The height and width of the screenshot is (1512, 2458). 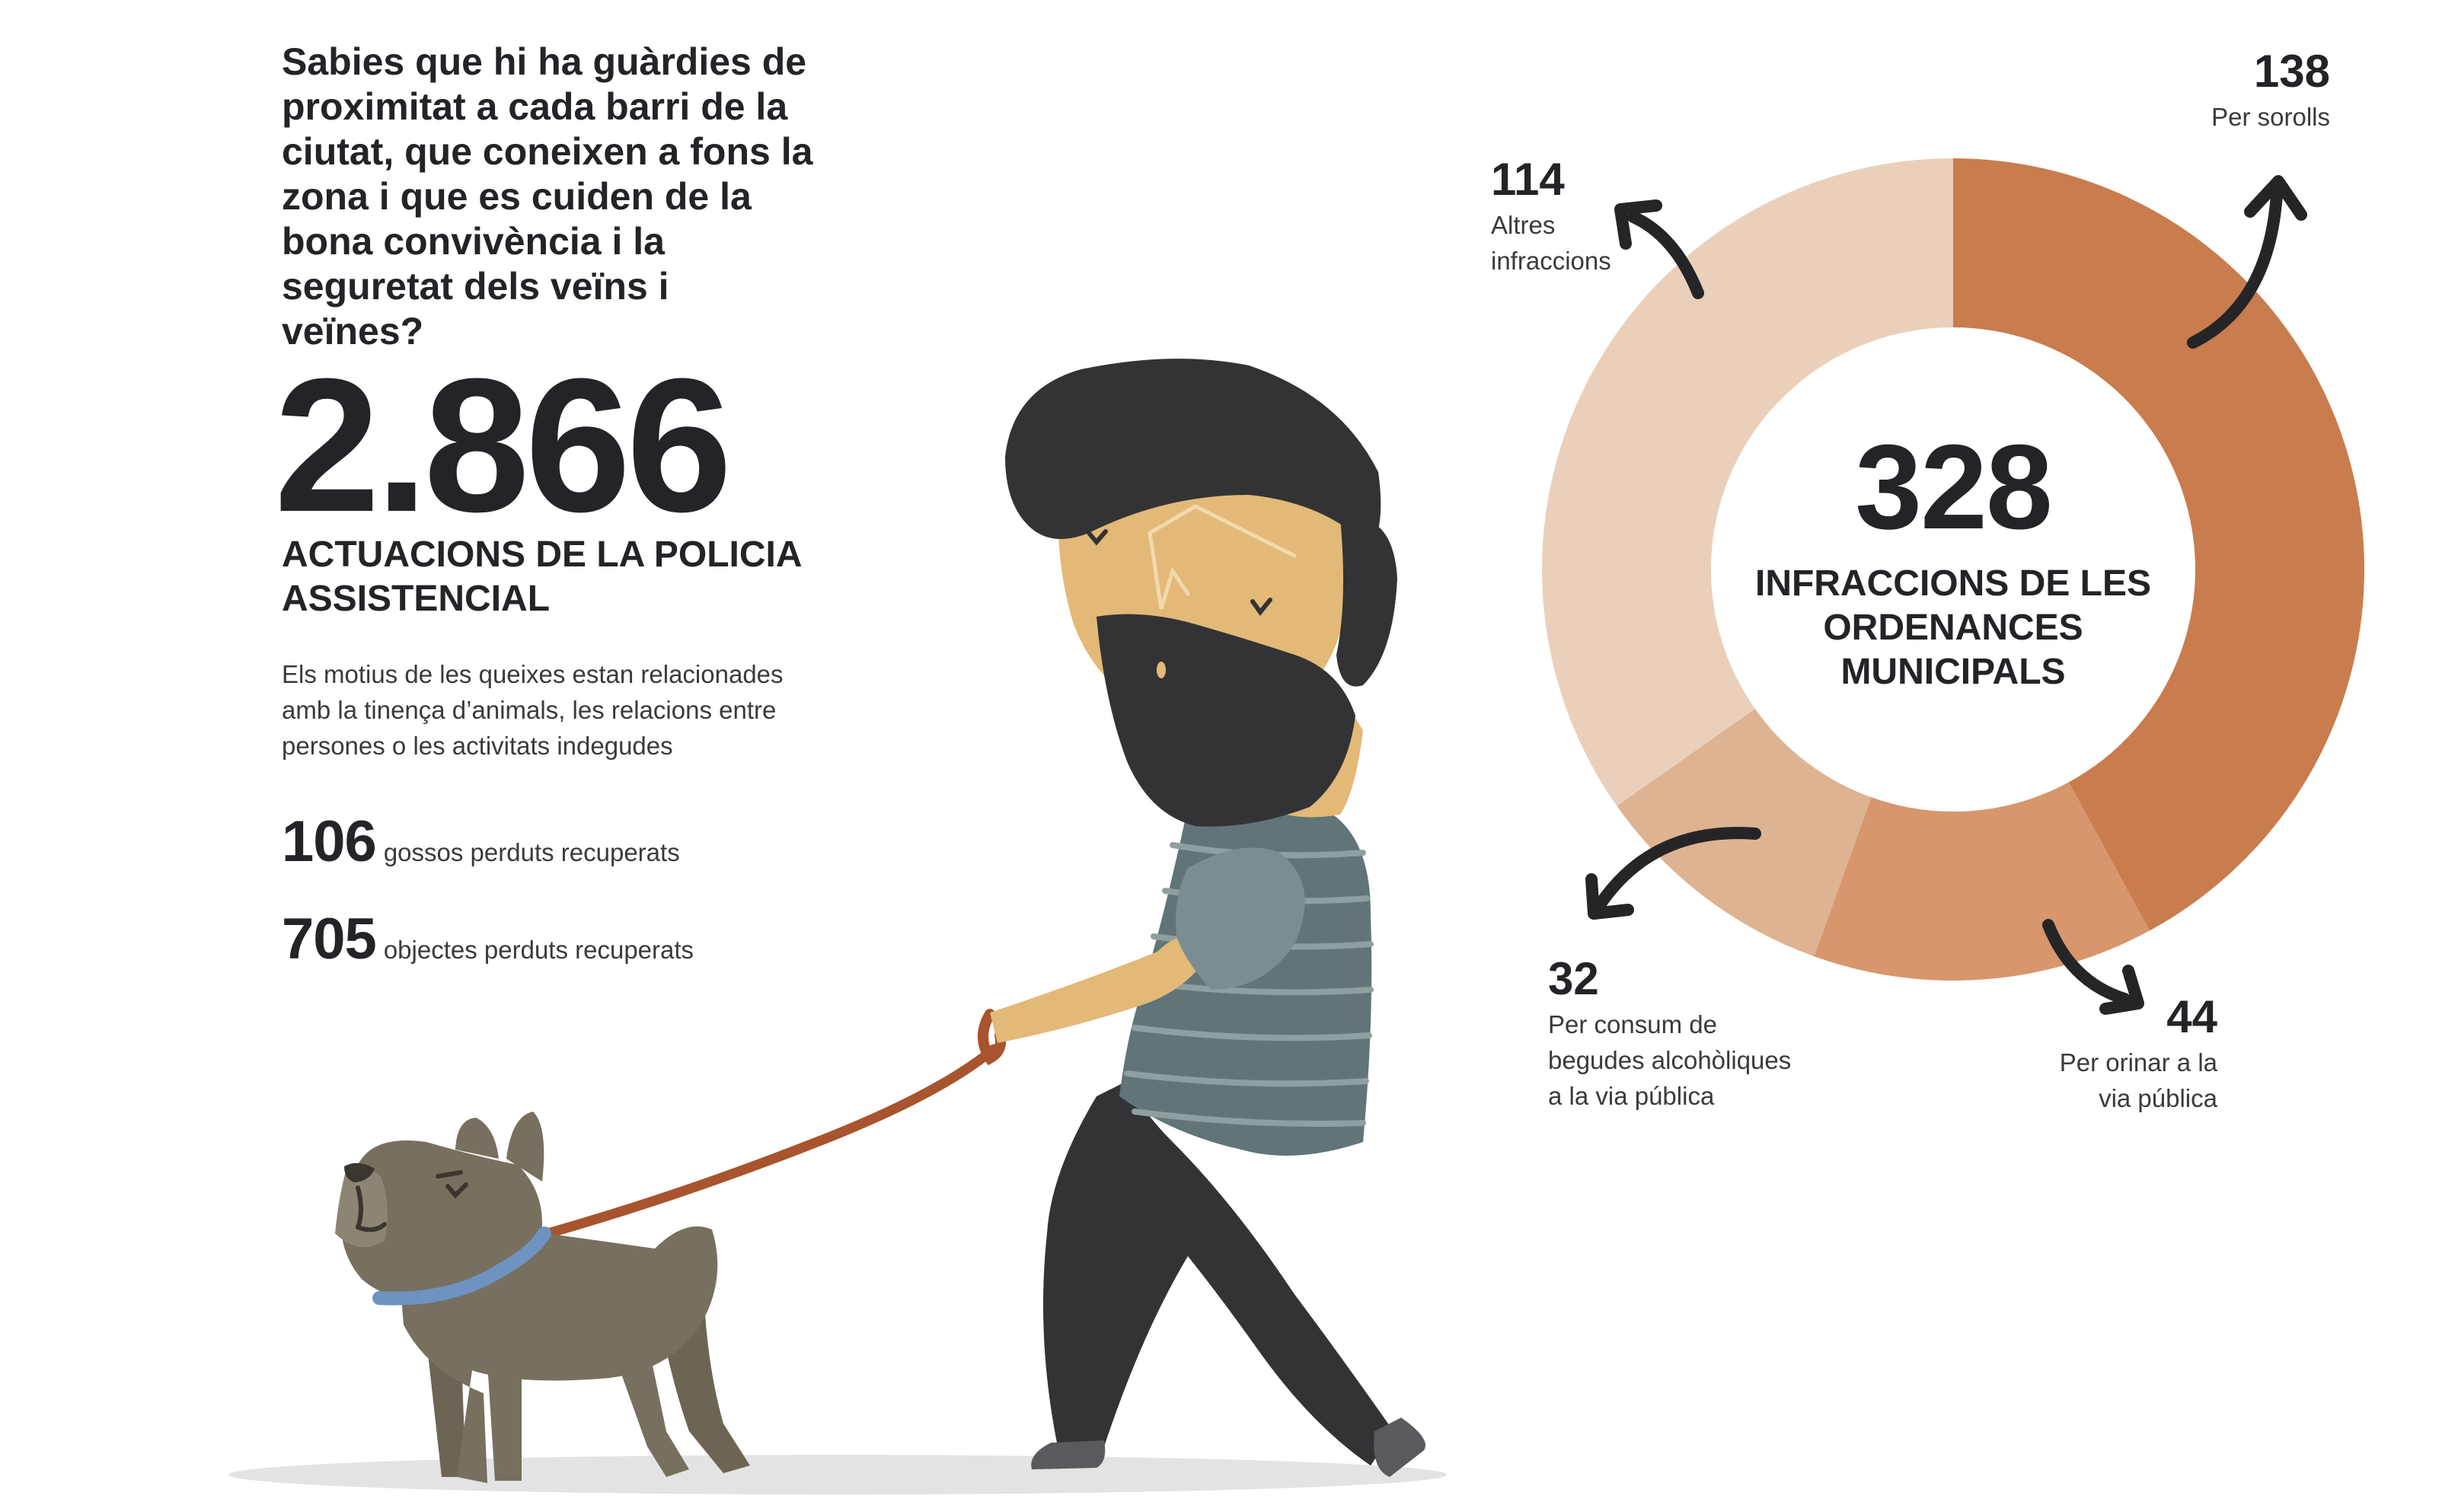 I want to click on callout-sorolls-value: 138, so click(x=2291, y=71).